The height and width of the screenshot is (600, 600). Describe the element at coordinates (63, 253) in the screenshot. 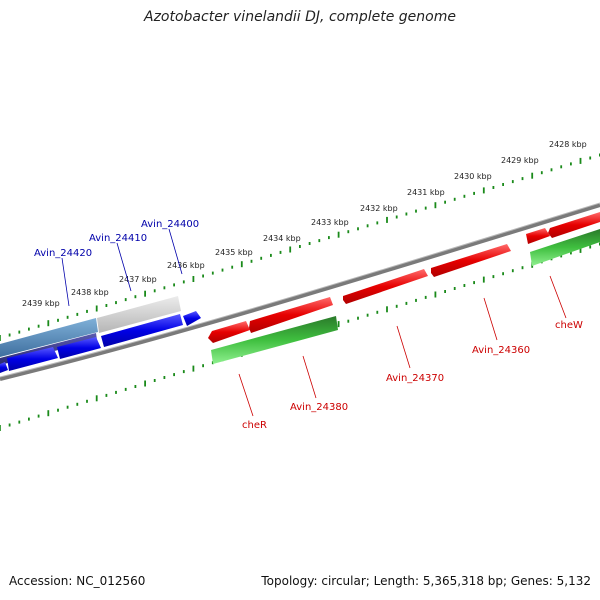

I see `gene-label-Avin_24420: Avin_24420` at that location.